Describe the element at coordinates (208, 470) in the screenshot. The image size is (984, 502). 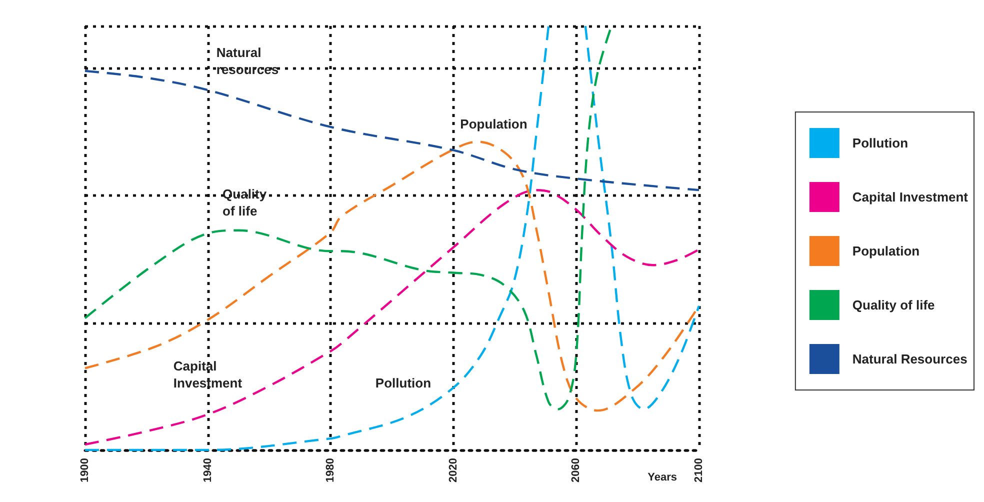
I see `x-tick-label: 1940` at that location.